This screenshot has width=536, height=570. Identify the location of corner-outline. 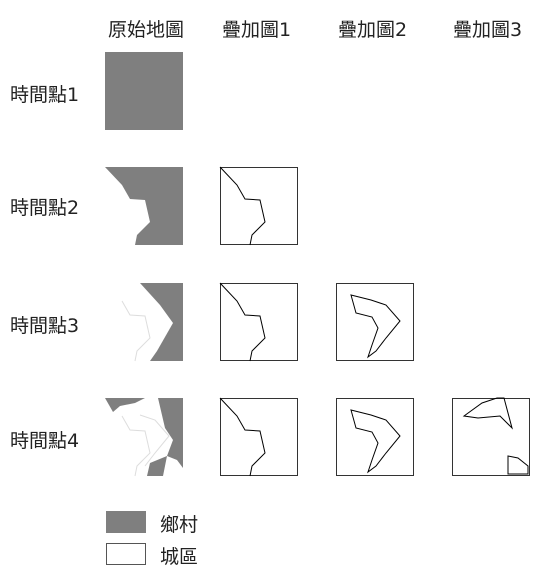
(518, 465).